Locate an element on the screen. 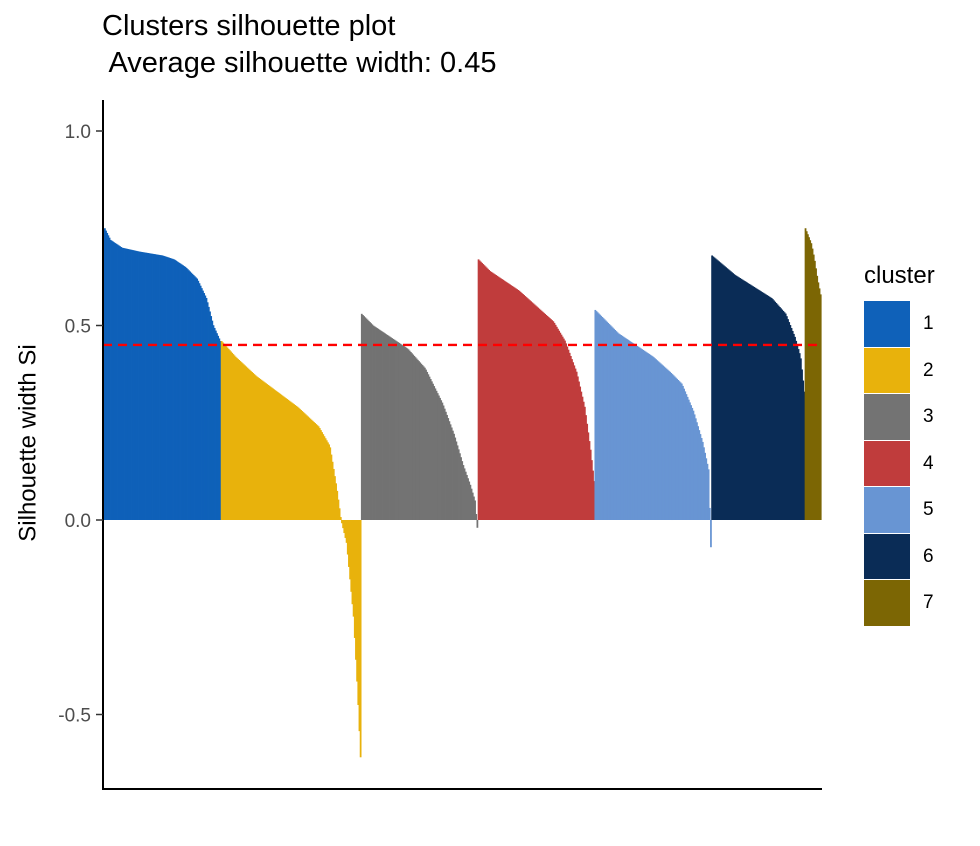  legend-label: 4 is located at coordinates (928, 463).